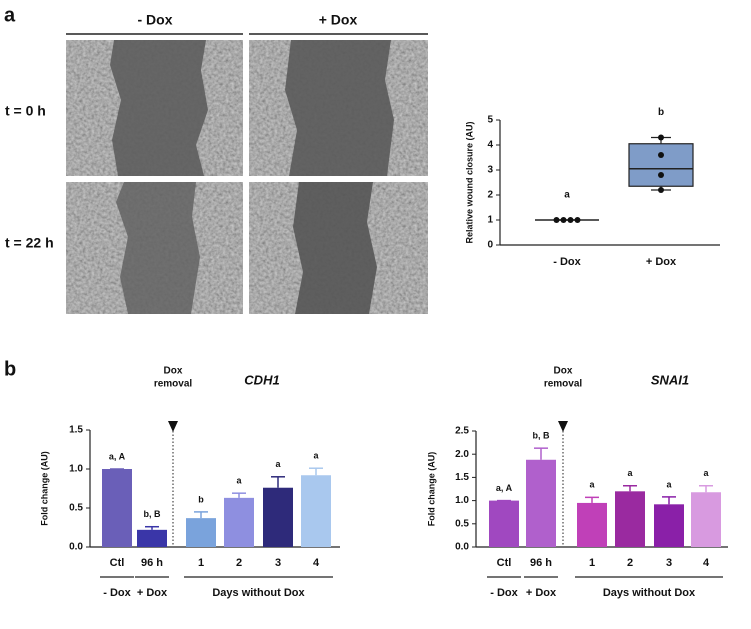  Describe the element at coordinates (155, 20) in the screenshot. I see `column-label: - Dox` at that location.